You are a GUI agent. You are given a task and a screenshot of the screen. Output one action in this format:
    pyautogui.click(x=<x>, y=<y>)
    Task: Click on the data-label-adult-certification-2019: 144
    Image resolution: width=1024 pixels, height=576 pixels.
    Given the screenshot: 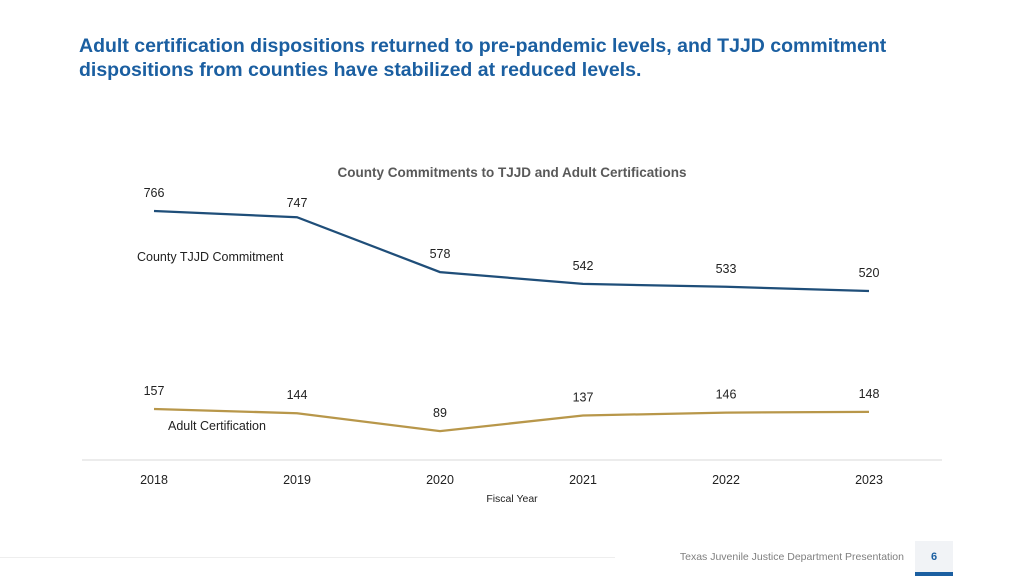 What is the action you would take?
    pyautogui.click(x=297, y=395)
    